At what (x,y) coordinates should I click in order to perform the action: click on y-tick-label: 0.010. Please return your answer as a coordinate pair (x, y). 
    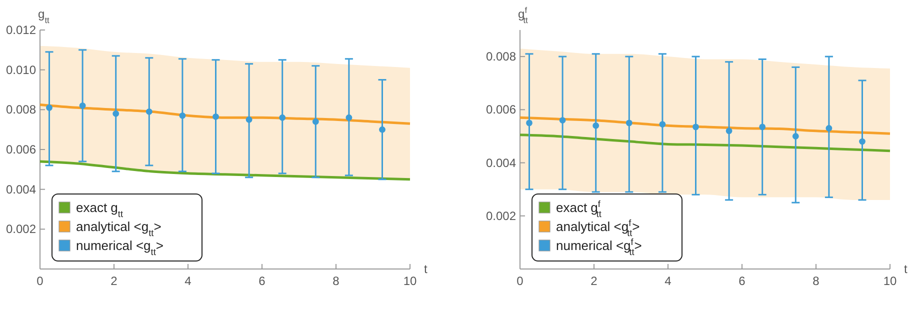
    Looking at the image, I should click on (21, 69).